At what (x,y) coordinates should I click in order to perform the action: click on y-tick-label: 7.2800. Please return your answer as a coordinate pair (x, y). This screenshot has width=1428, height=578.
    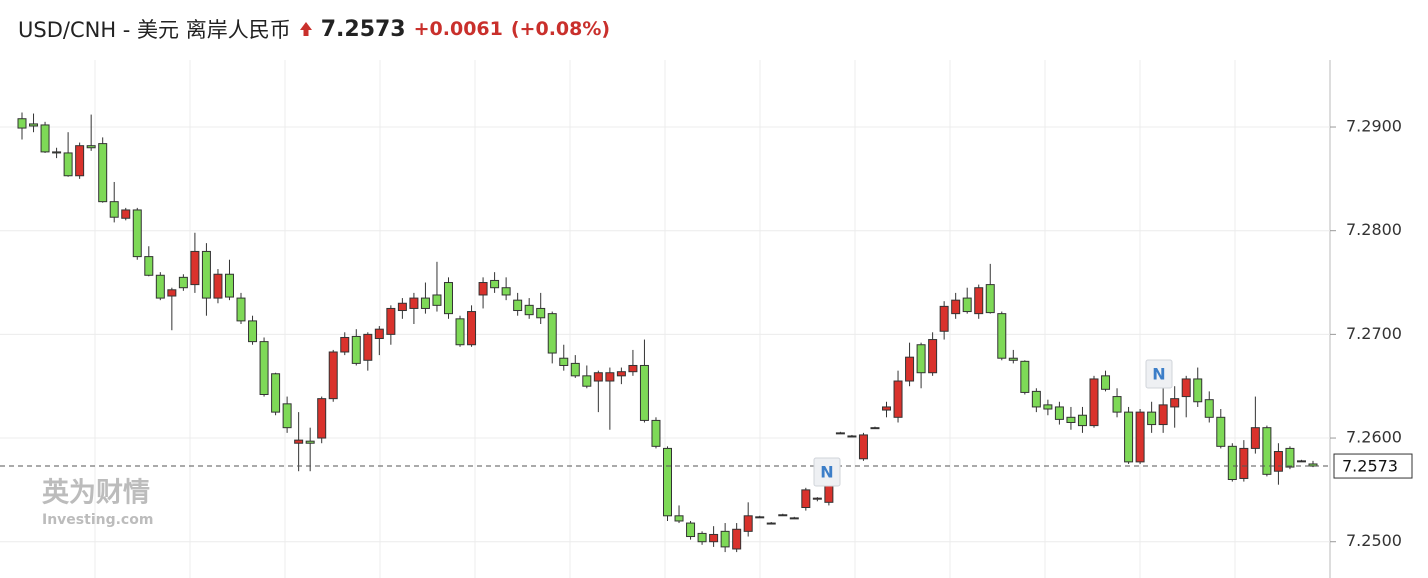
    Looking at the image, I should click on (1374, 229).